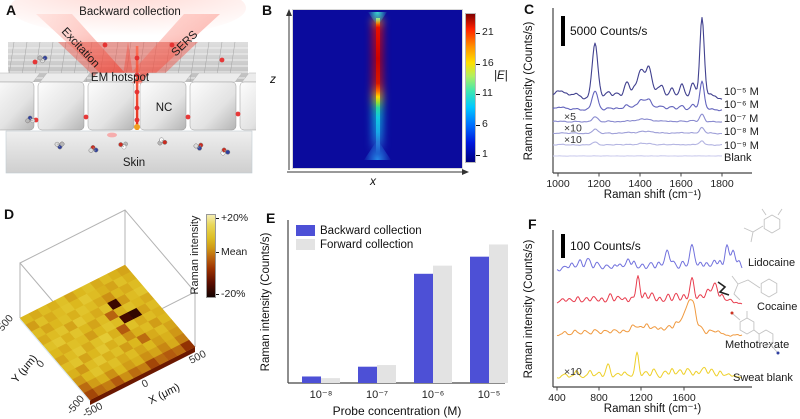 The width and height of the screenshot is (800, 419). What do you see at coordinates (134, 163) in the screenshot?
I see `skin-label: Skin` at bounding box center [134, 163].